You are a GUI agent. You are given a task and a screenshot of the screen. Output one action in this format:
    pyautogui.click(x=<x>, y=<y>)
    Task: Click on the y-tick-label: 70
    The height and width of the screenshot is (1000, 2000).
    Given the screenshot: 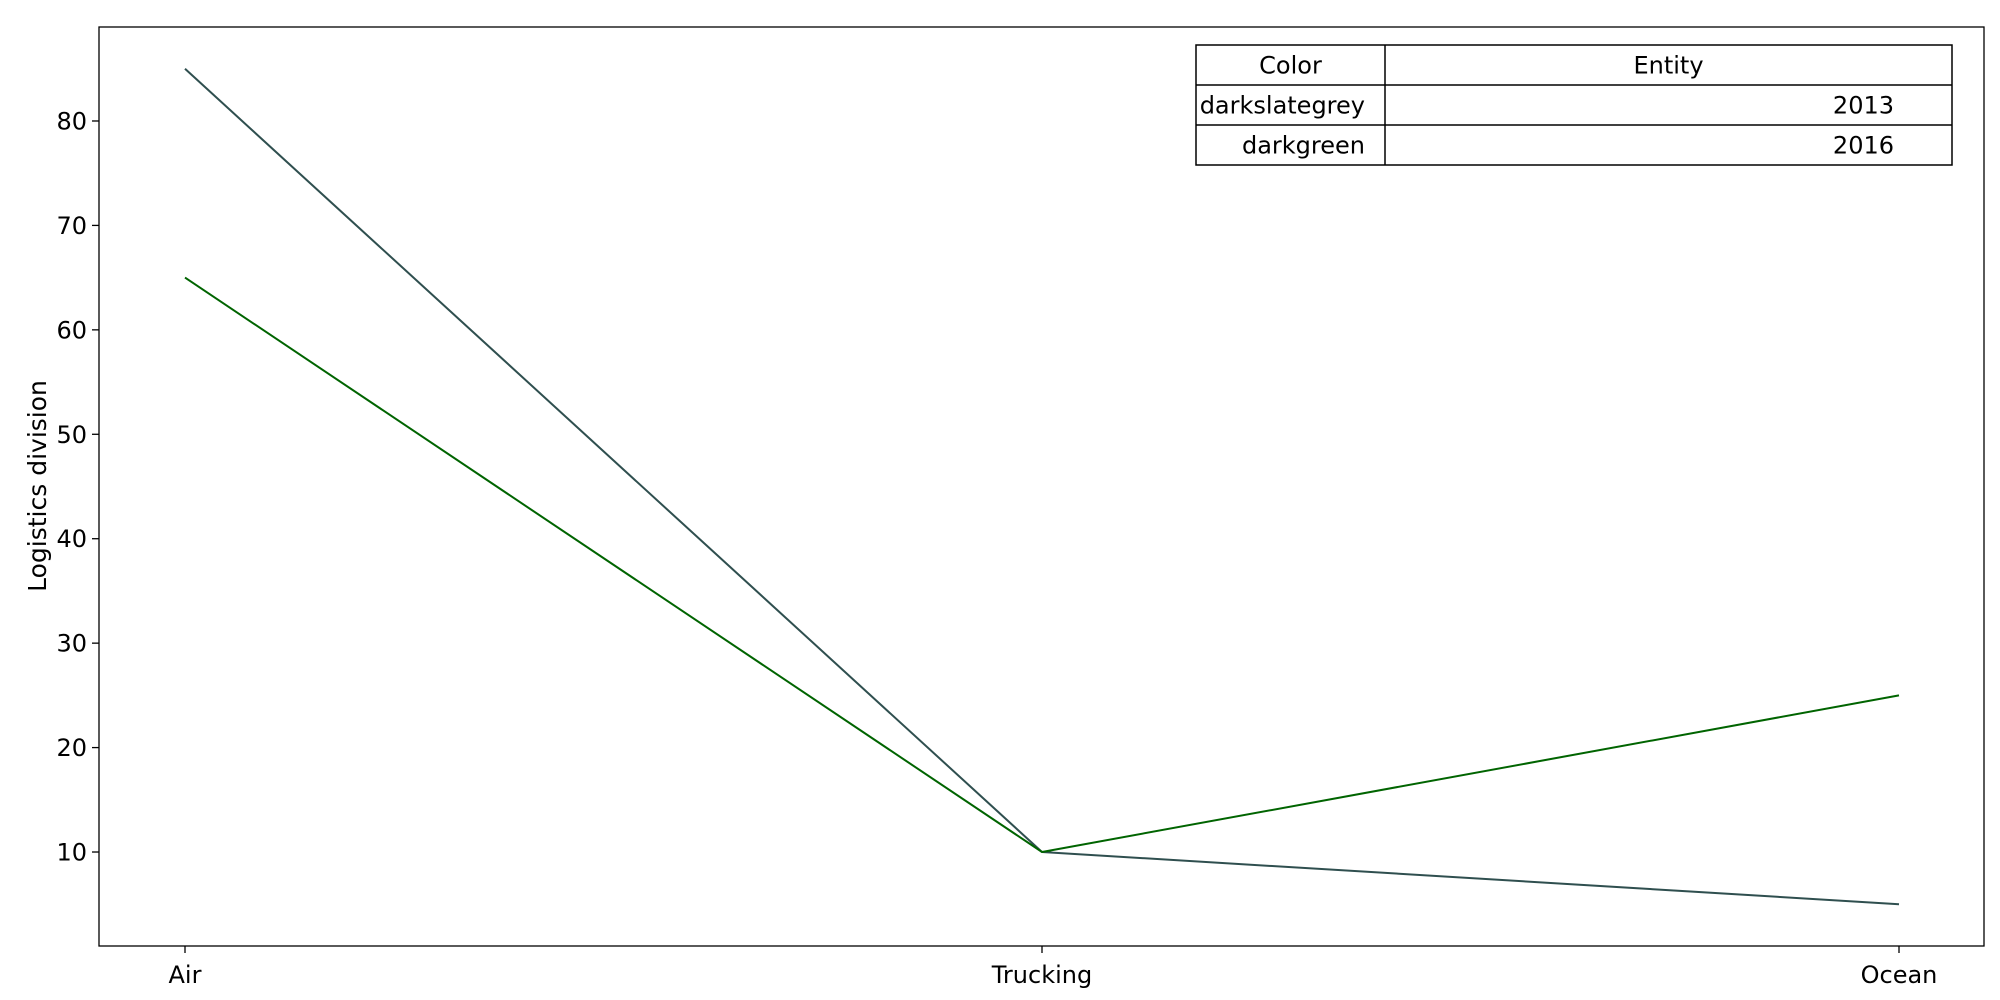 What is the action you would take?
    pyautogui.click(x=71, y=226)
    